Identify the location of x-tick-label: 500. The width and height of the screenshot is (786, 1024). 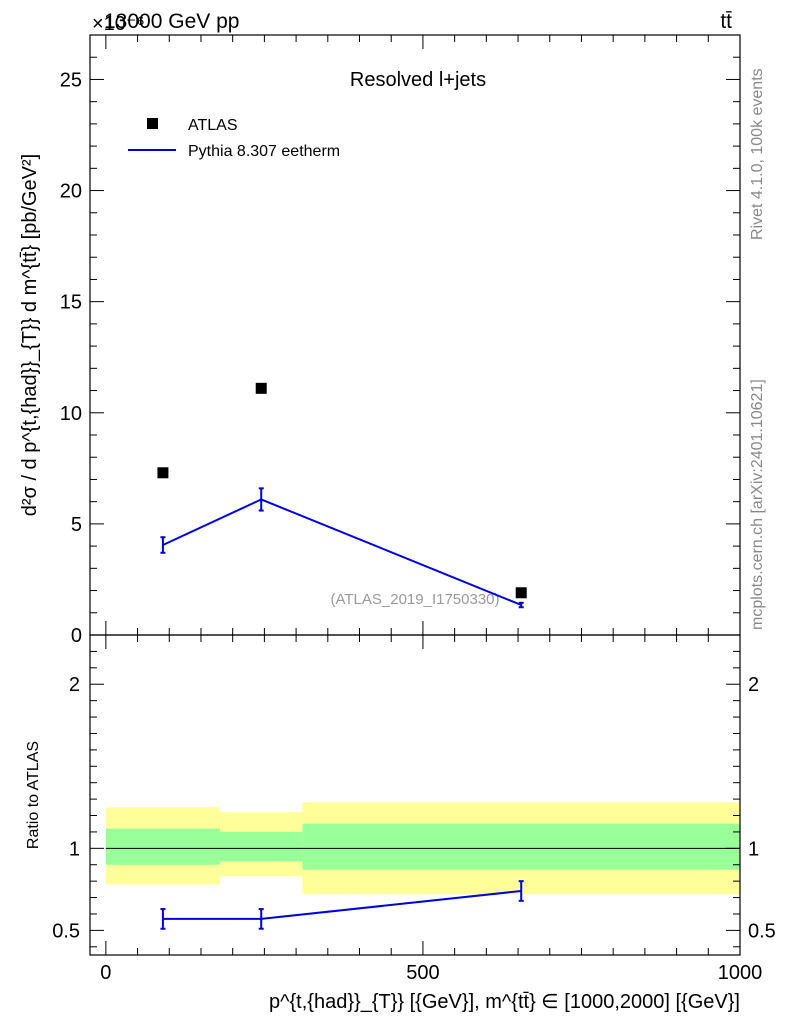
(422, 973).